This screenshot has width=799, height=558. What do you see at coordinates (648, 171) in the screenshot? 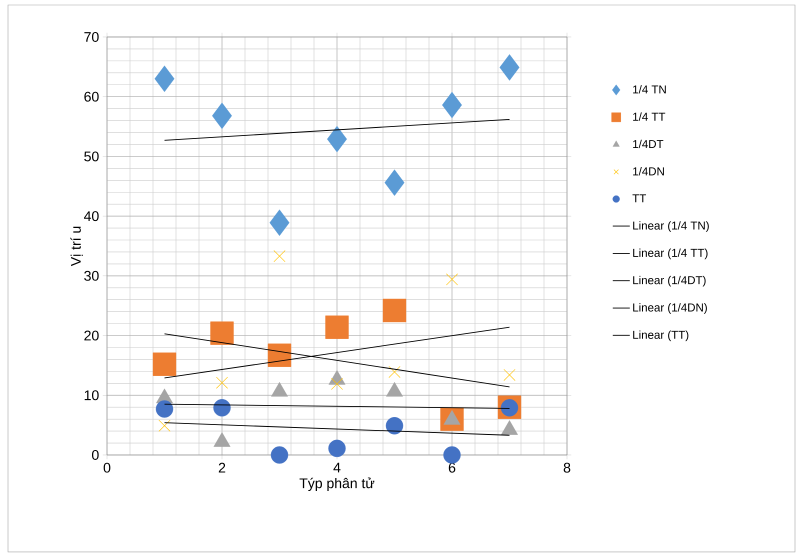
I see `legend-label: 1/4DN` at bounding box center [648, 171].